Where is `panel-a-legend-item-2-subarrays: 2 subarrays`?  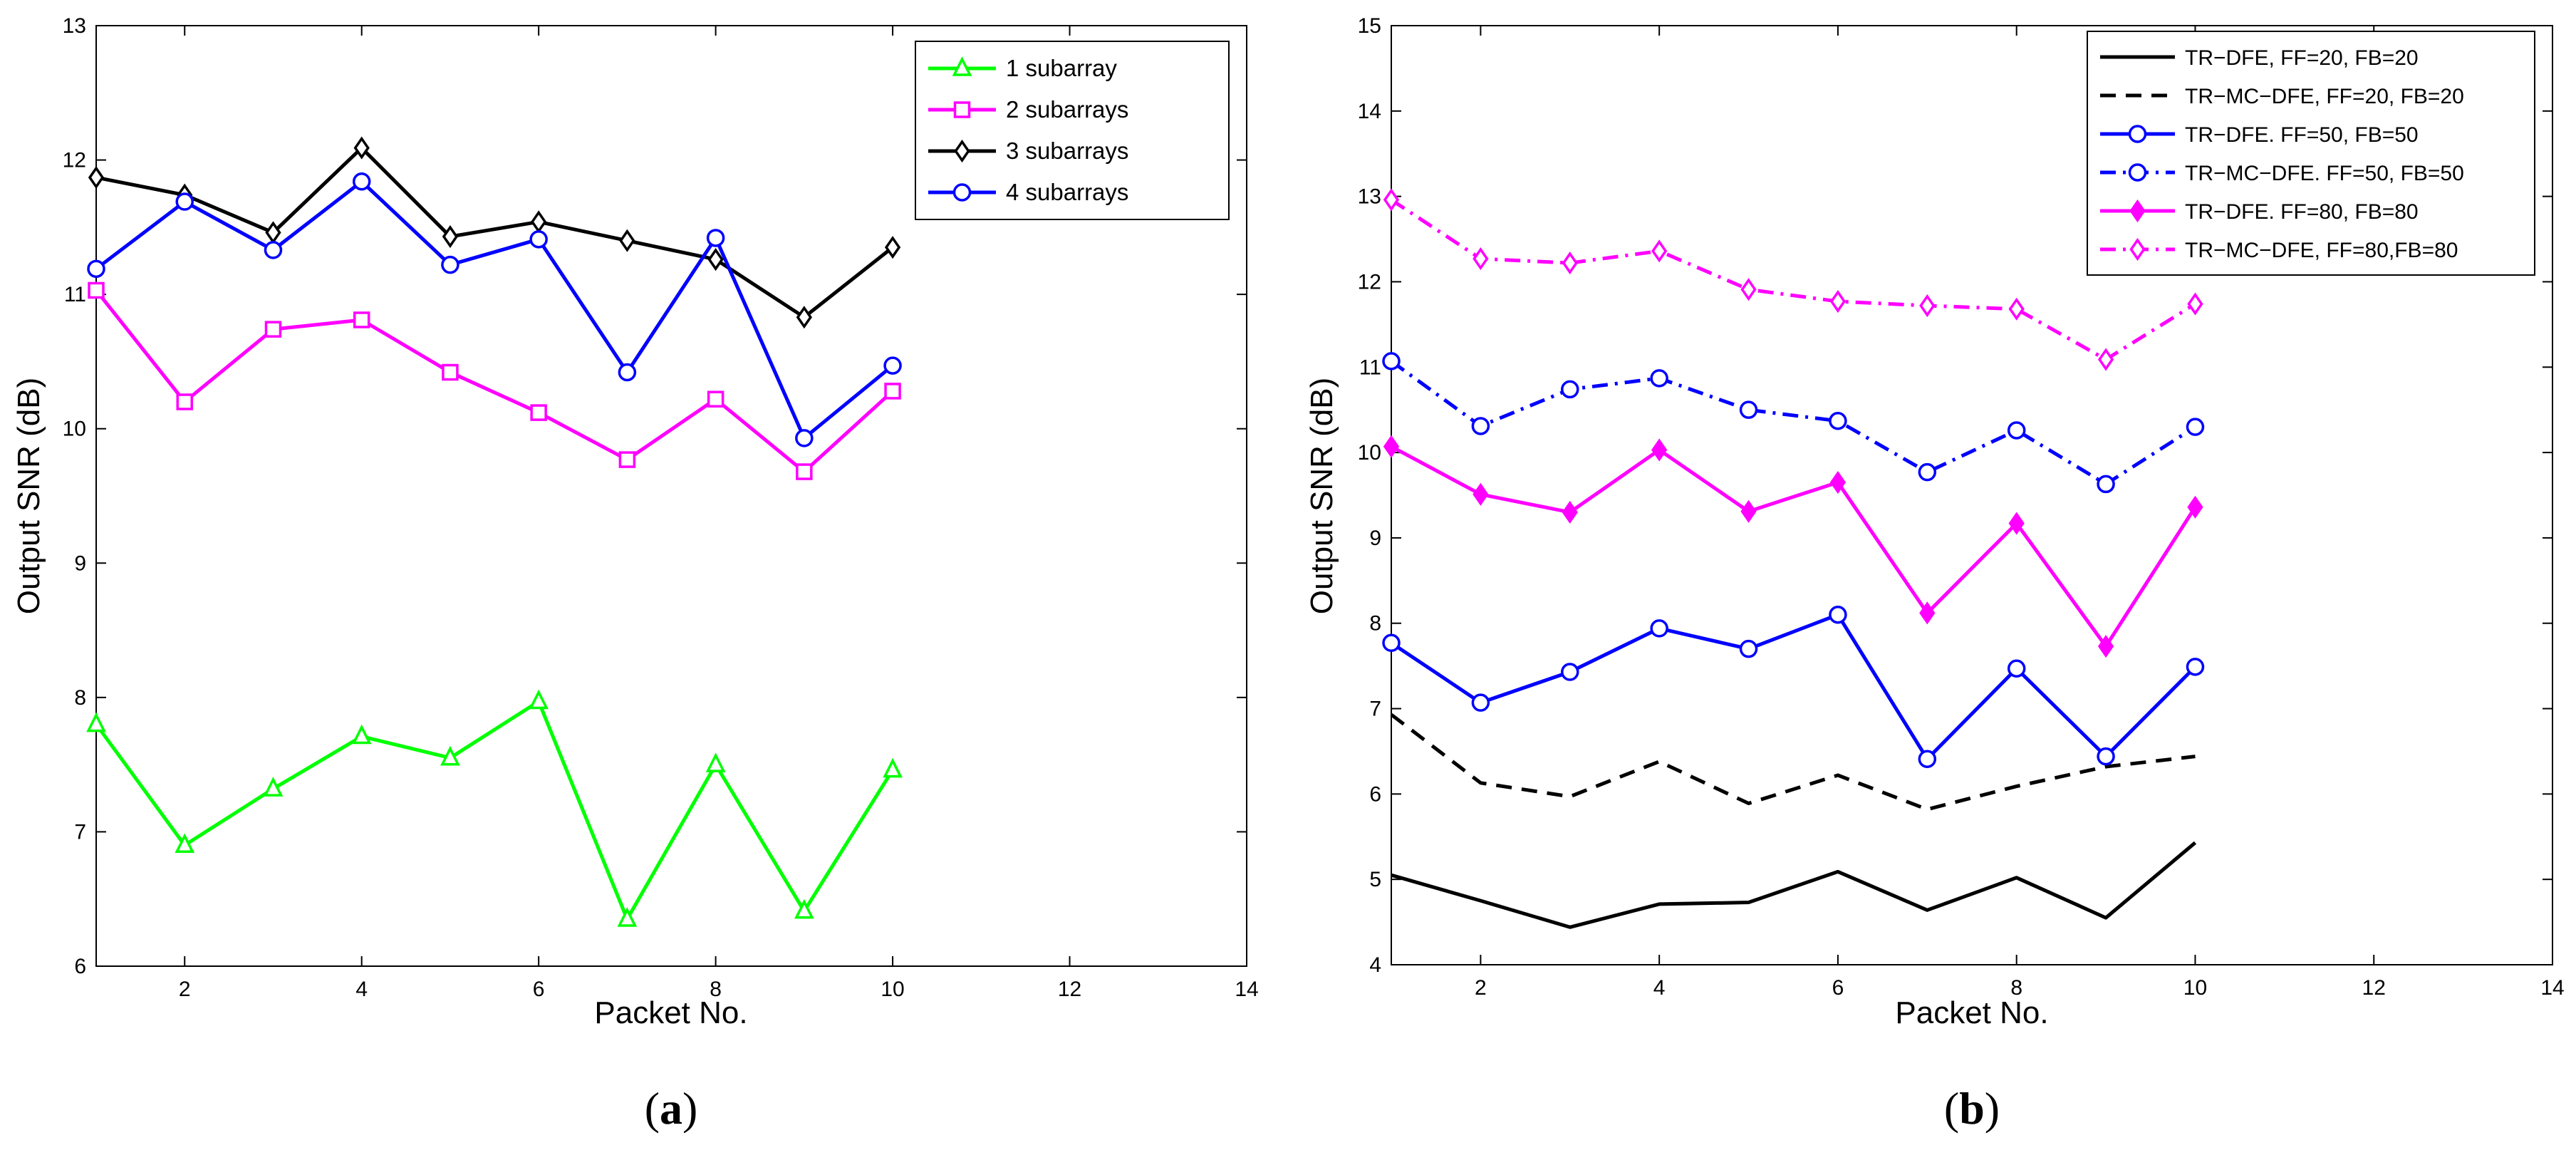 panel-a-legend-item-2-subarrays: 2 subarrays is located at coordinates (1028, 109).